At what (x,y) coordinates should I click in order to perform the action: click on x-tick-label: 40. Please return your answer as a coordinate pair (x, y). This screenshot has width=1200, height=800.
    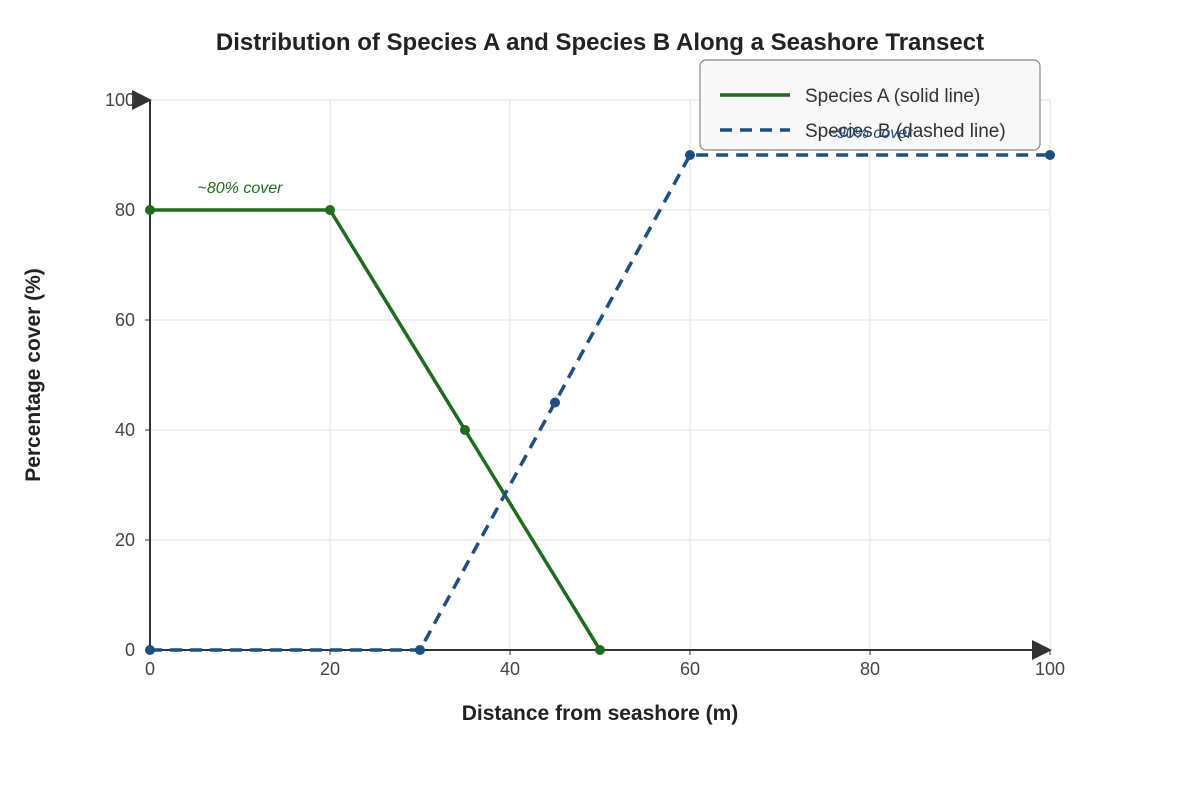
    Looking at the image, I should click on (510, 669).